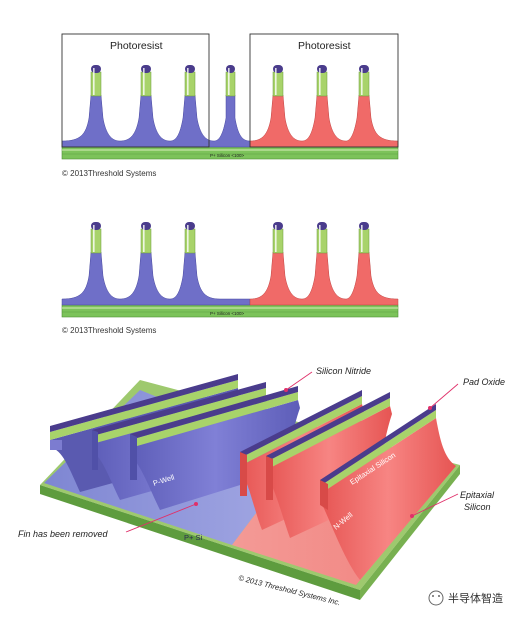  What do you see at coordinates (484, 382) in the screenshot?
I see `pad-oxide-label: Pad Oxide` at bounding box center [484, 382].